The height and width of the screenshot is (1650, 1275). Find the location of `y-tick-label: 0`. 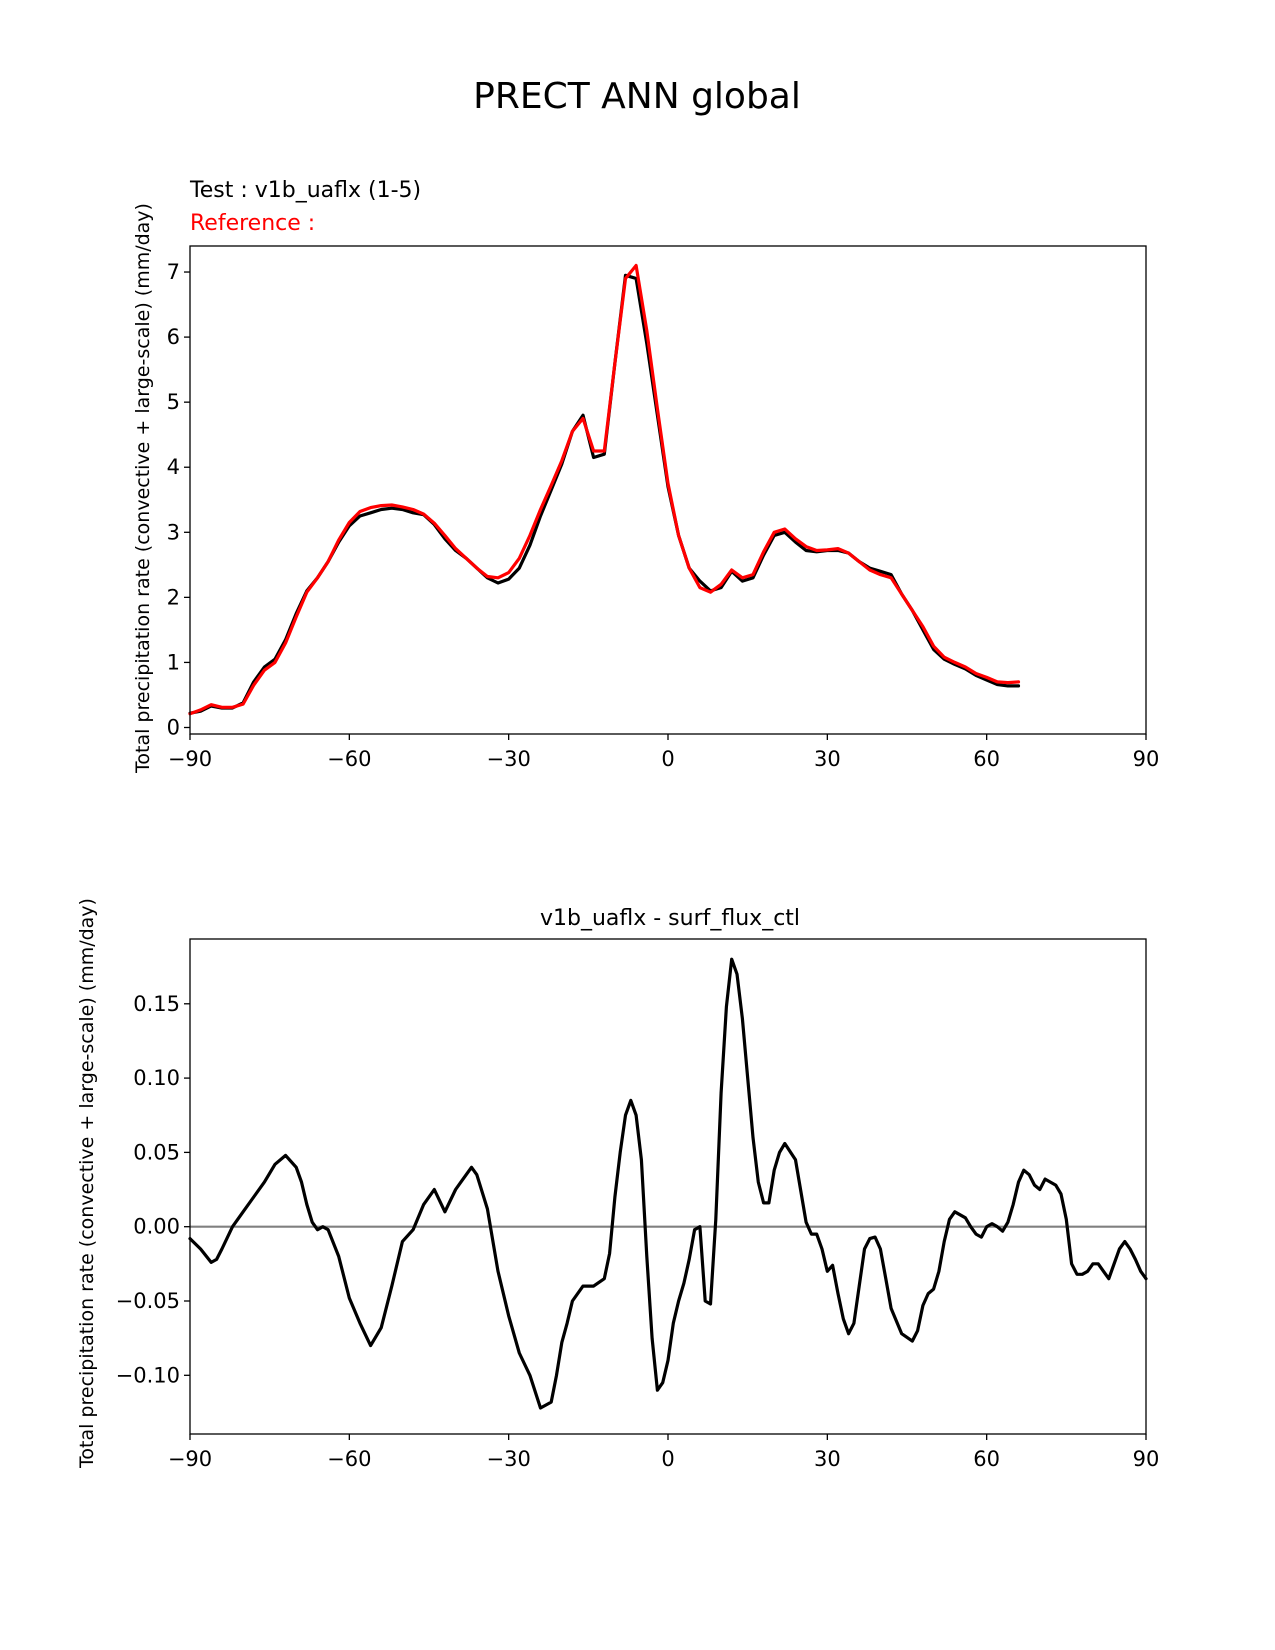

y-tick-label: 0 is located at coordinates (173, 727).